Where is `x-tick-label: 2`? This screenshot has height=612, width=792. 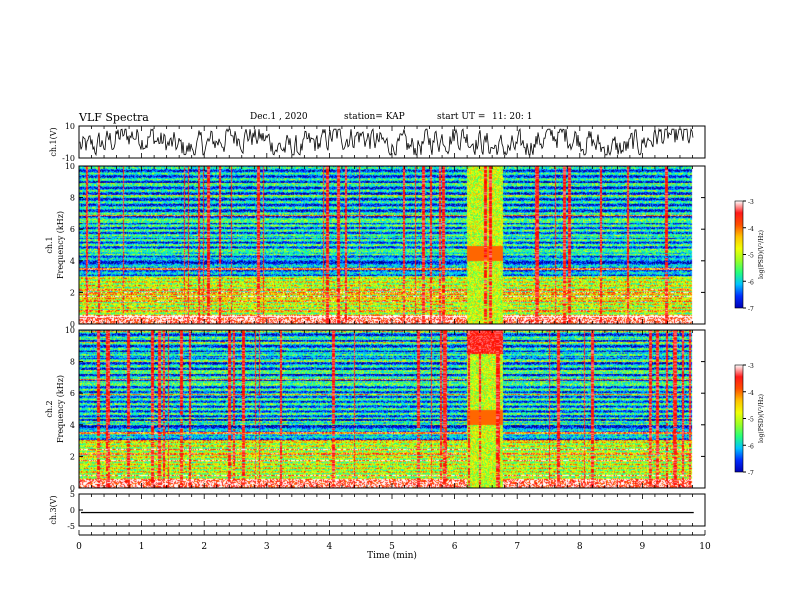
x-tick-label: 2 is located at coordinates (204, 547).